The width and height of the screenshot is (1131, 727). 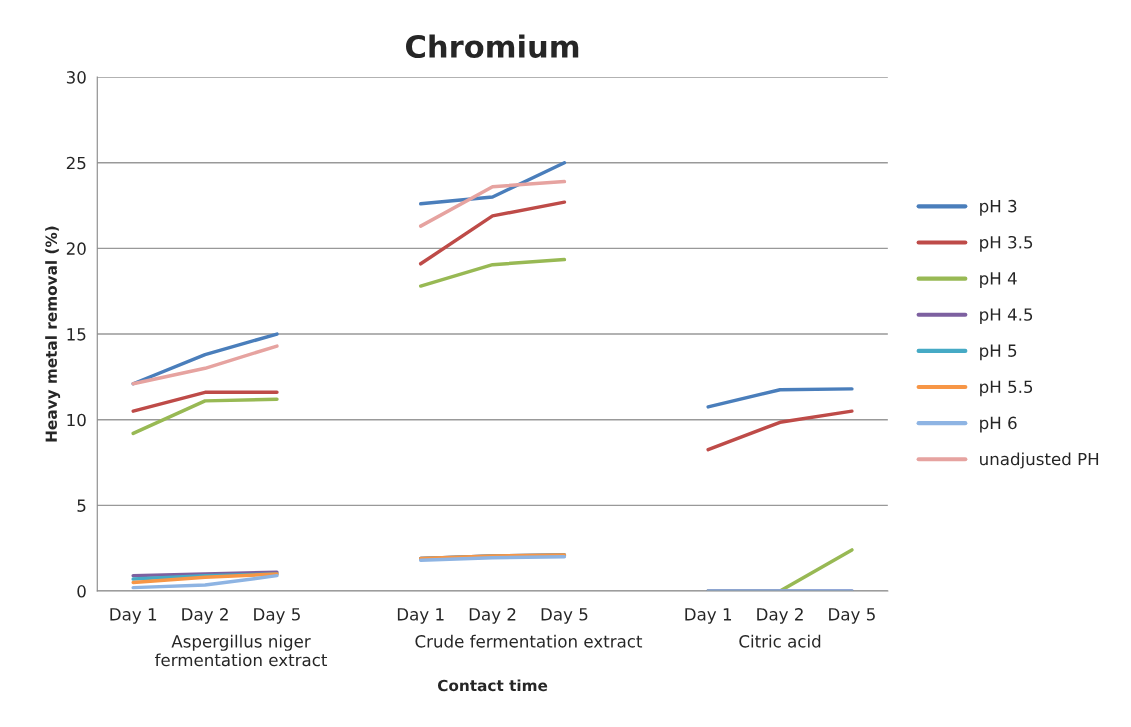 What do you see at coordinates (998, 352) in the screenshot?
I see `legend-label: pH 5` at bounding box center [998, 352].